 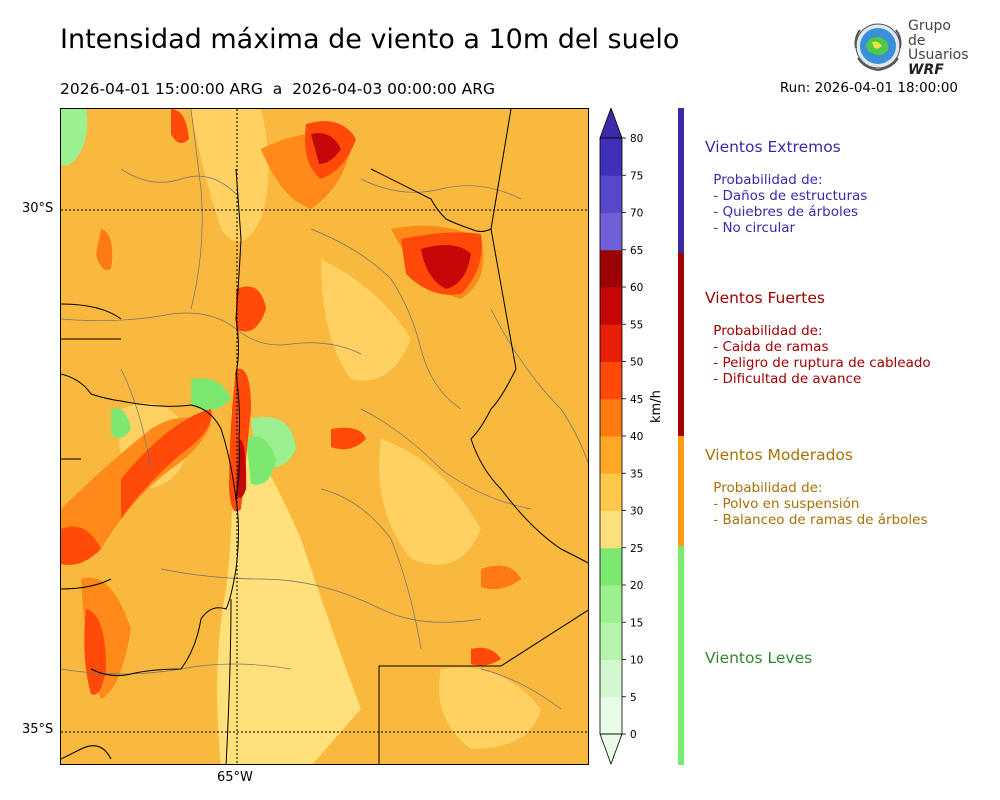 I want to click on colorbar-tick-label: 10, so click(x=636, y=661).